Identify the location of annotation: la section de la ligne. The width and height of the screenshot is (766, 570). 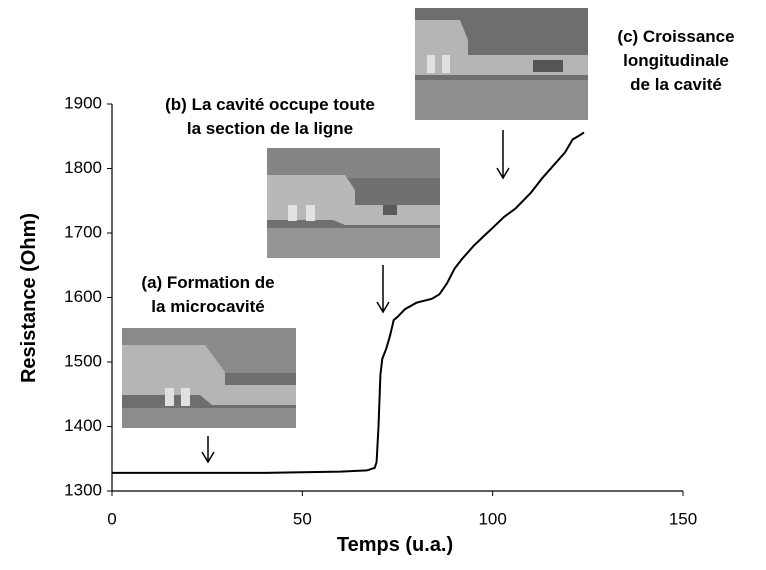
(270, 128).